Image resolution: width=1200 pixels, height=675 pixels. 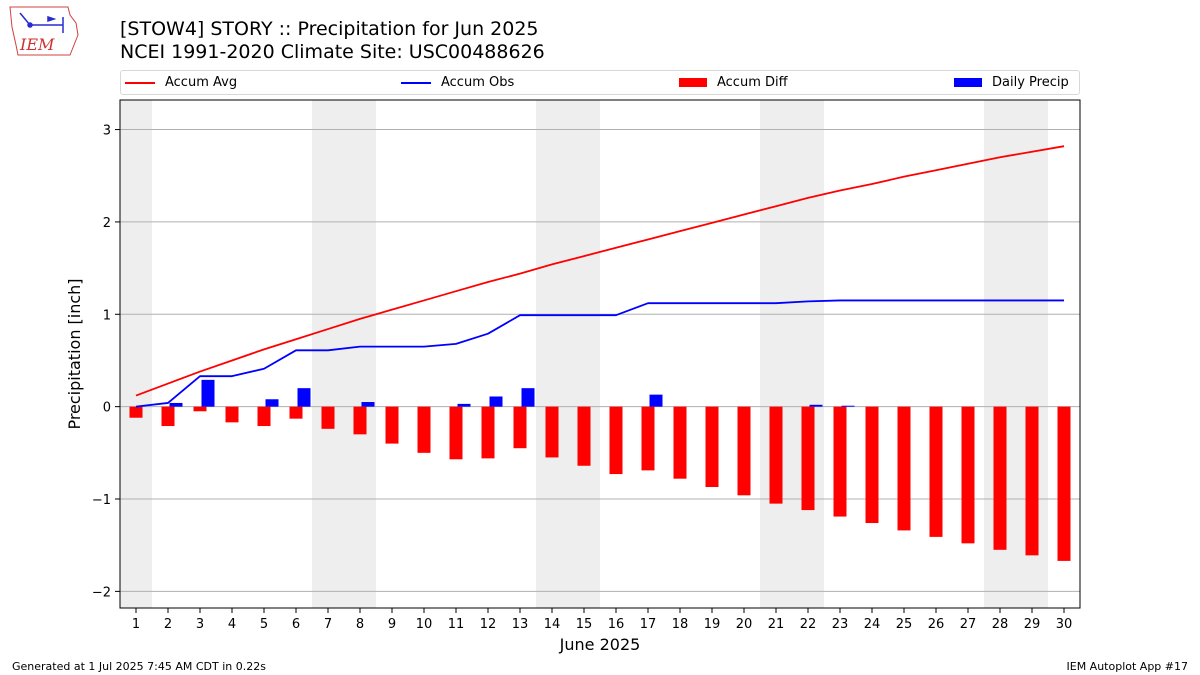 What do you see at coordinates (744, 624) in the screenshot?
I see `xtick-label: 20` at bounding box center [744, 624].